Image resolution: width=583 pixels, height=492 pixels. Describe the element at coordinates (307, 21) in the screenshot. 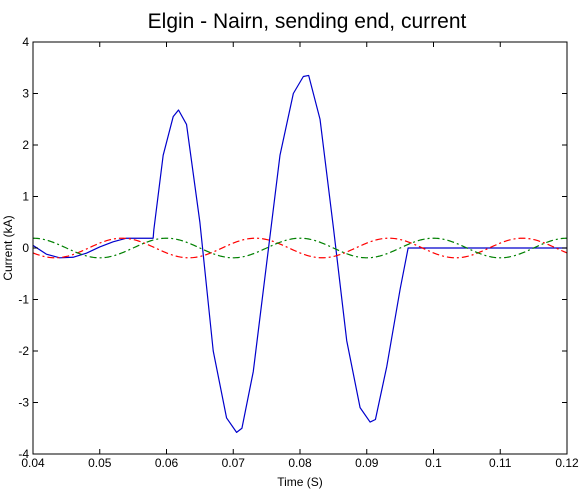

I see `chart-title: Elgin - Nairn, sending end, current` at that location.